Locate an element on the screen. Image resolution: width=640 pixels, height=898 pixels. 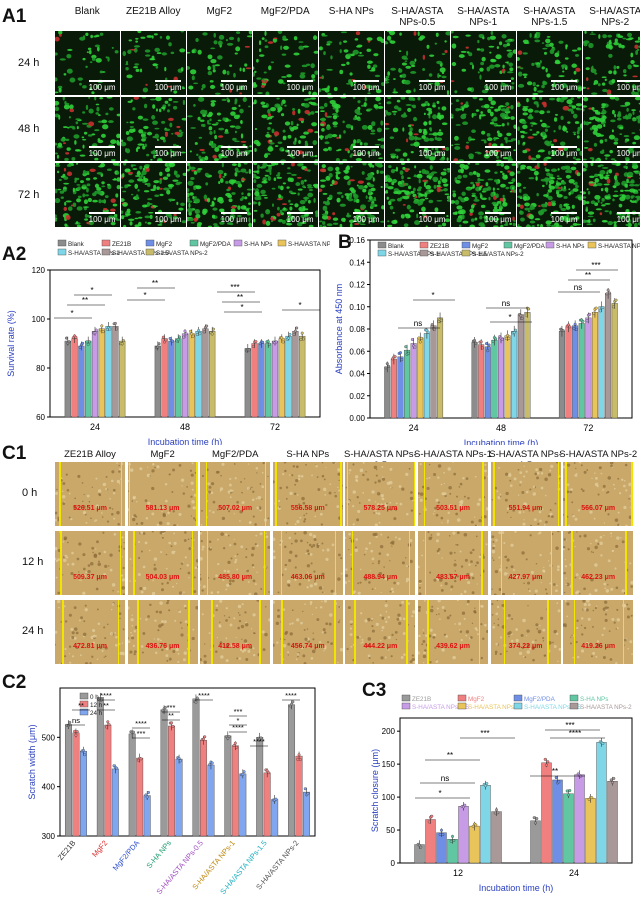
panel-label-a2: A2 is located at coordinates (14, 254).